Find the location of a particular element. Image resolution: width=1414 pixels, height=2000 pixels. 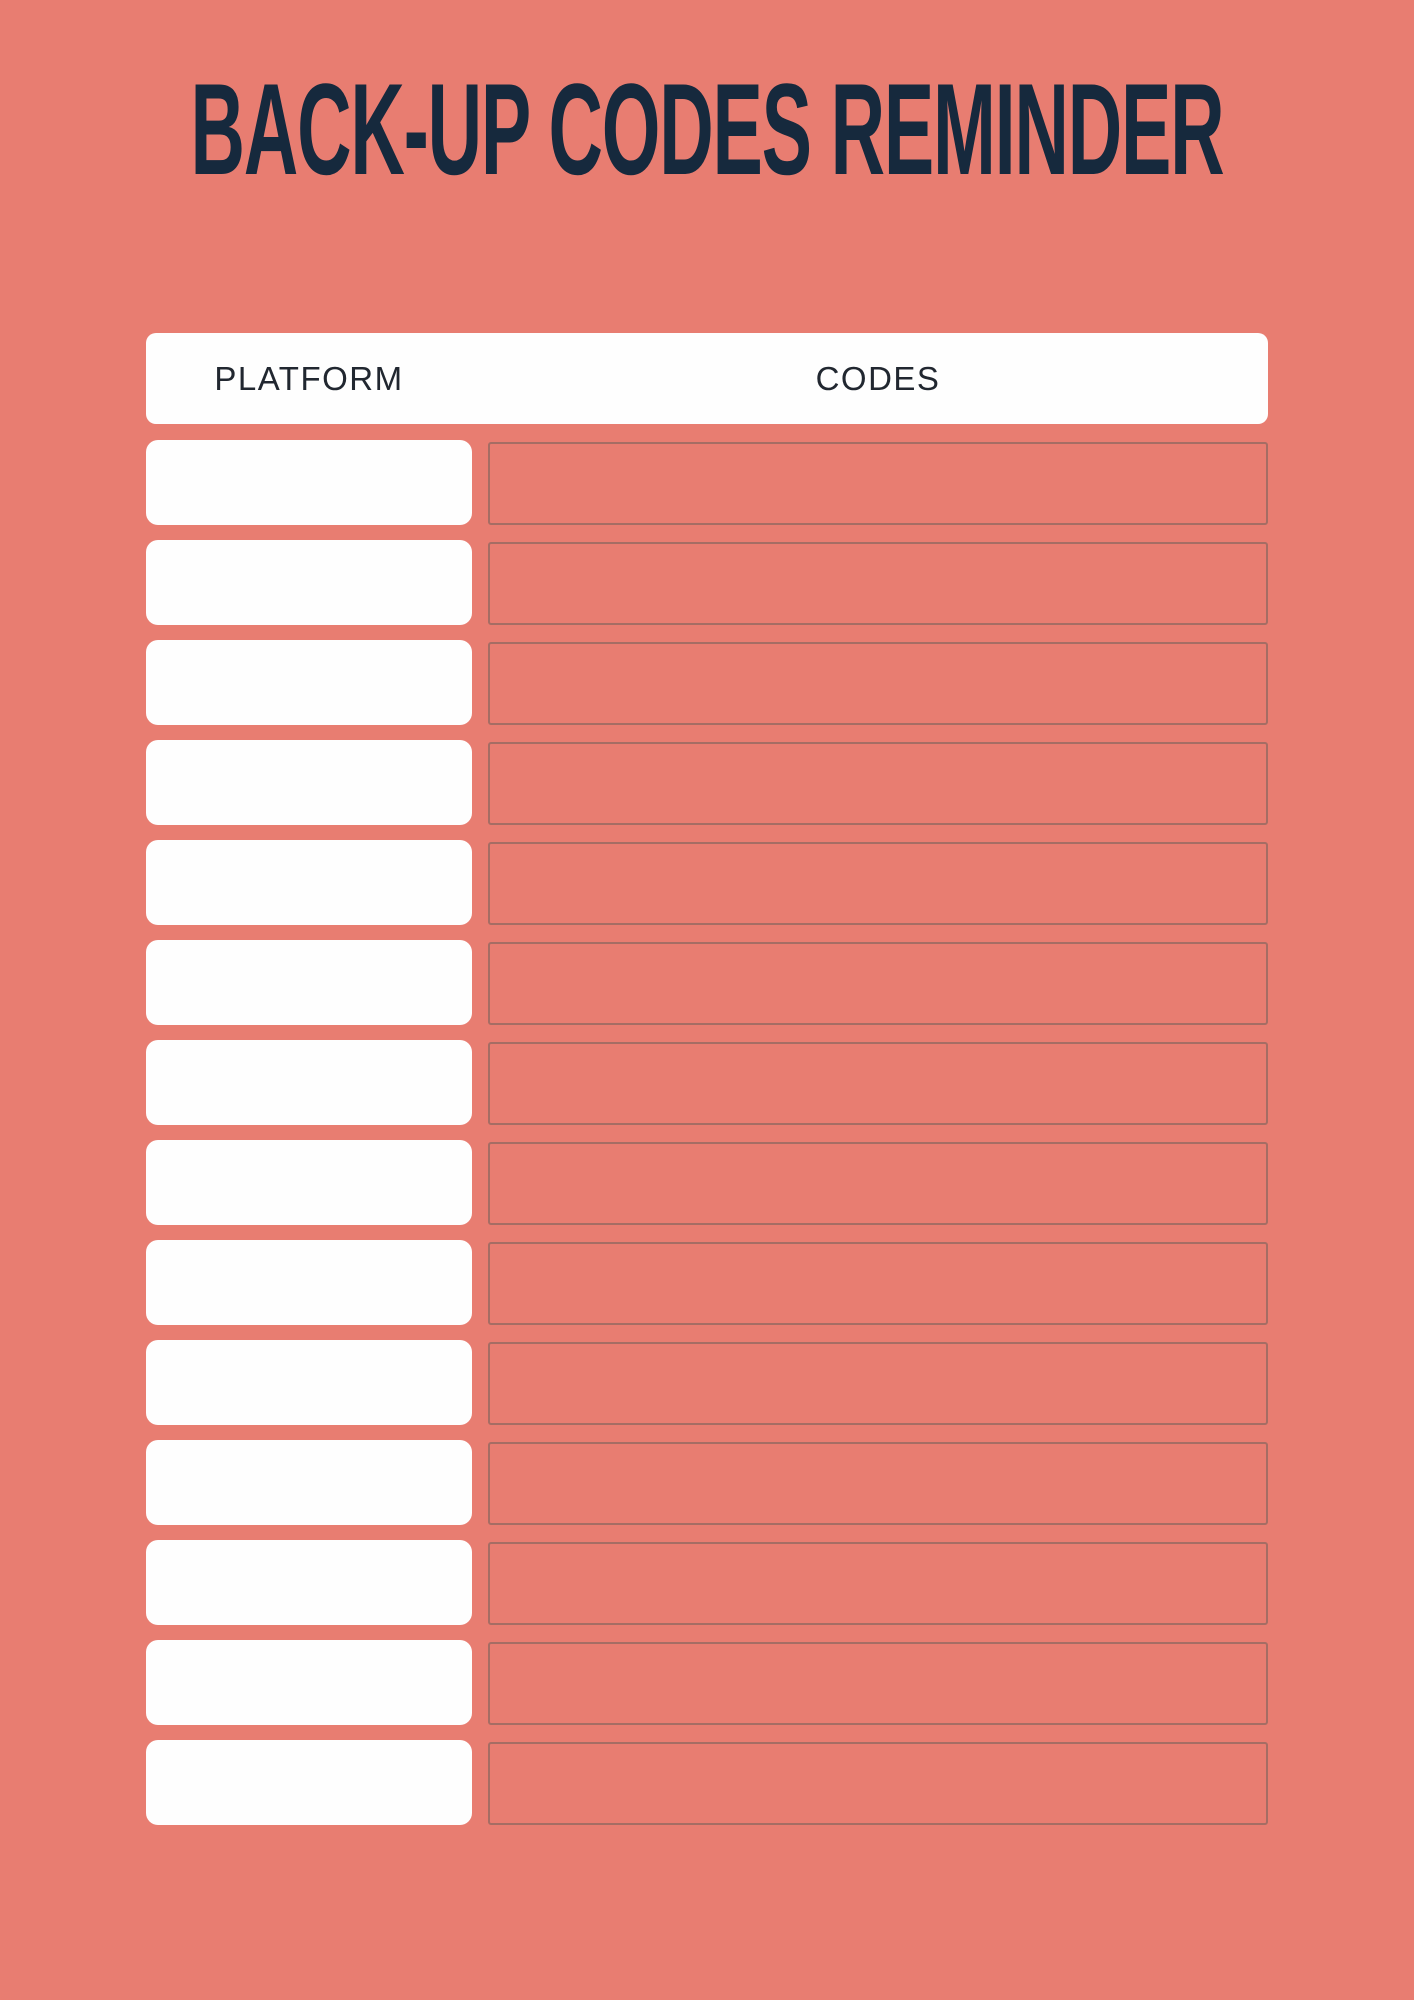

page-title: BACK-UP CODES REMINDER is located at coordinates (707, 129).